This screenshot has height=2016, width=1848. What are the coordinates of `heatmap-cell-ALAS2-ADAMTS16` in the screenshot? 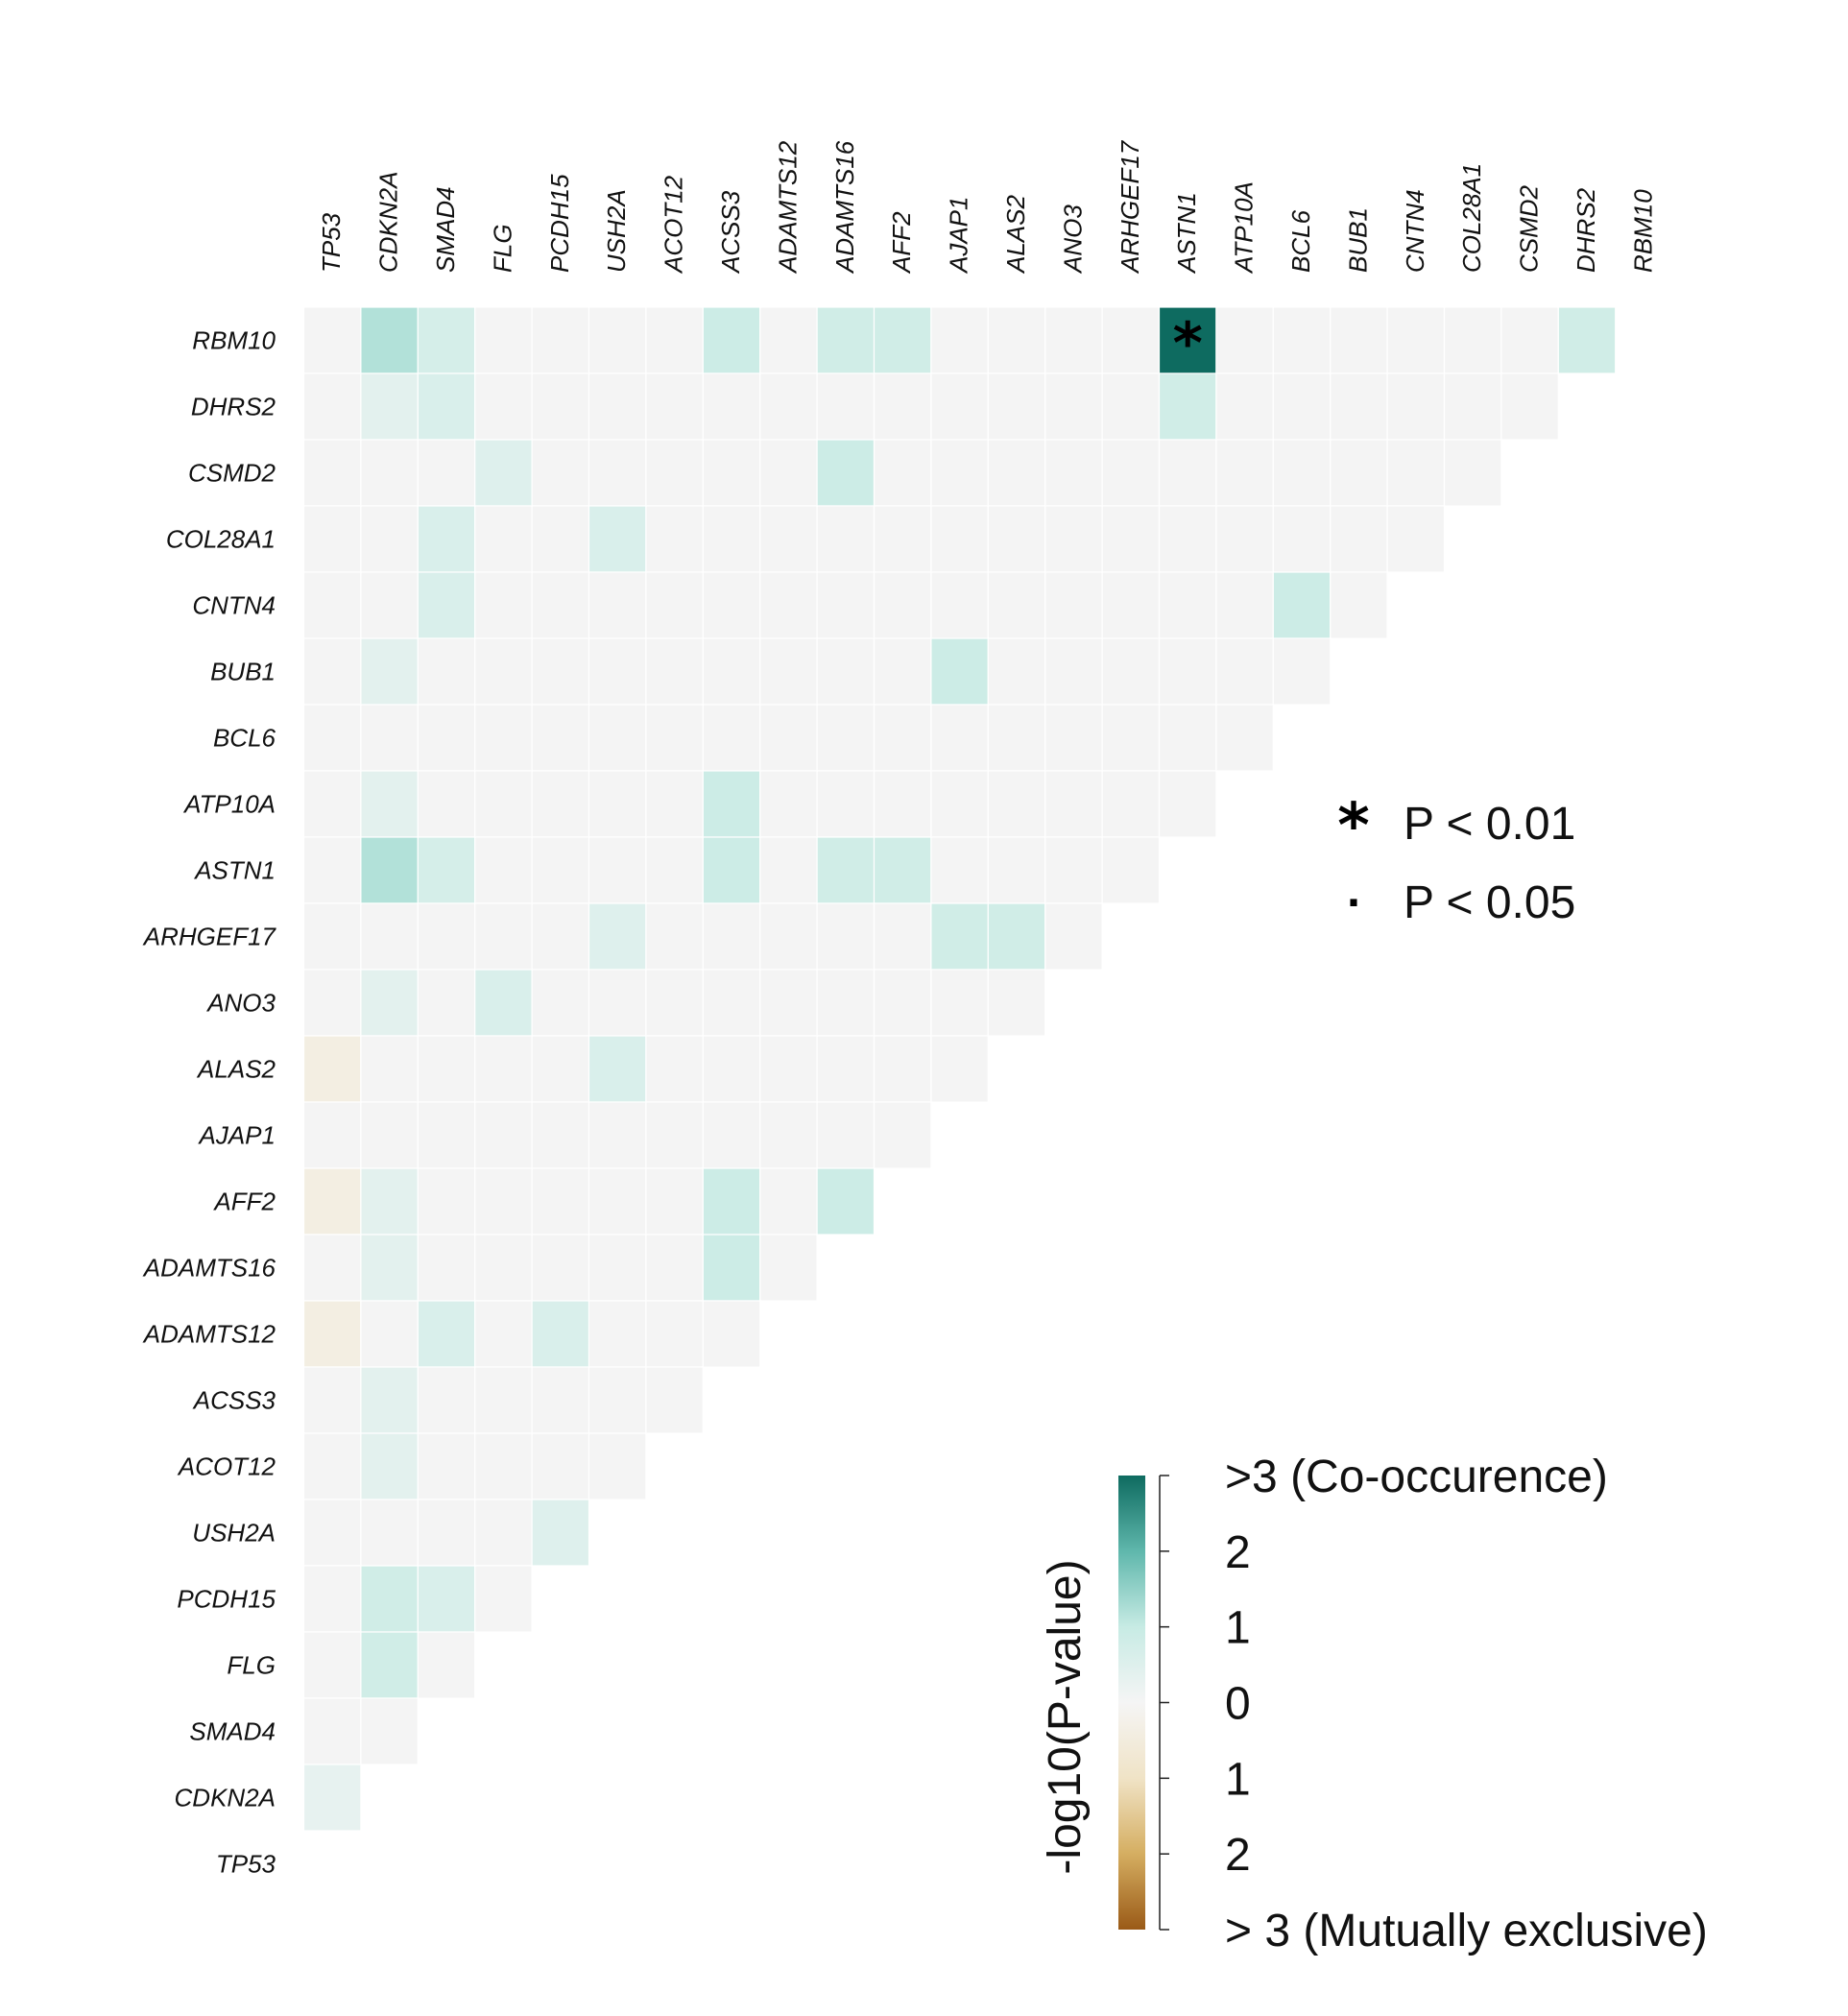 It's located at (846, 1069).